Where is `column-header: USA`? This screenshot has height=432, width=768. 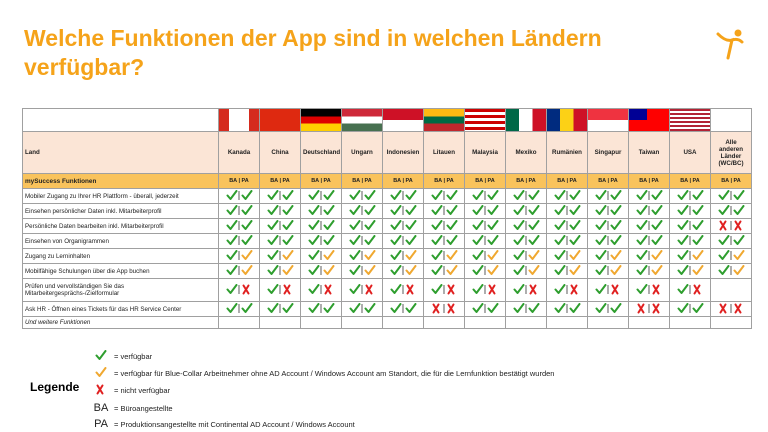 column-header: USA is located at coordinates (690, 152).